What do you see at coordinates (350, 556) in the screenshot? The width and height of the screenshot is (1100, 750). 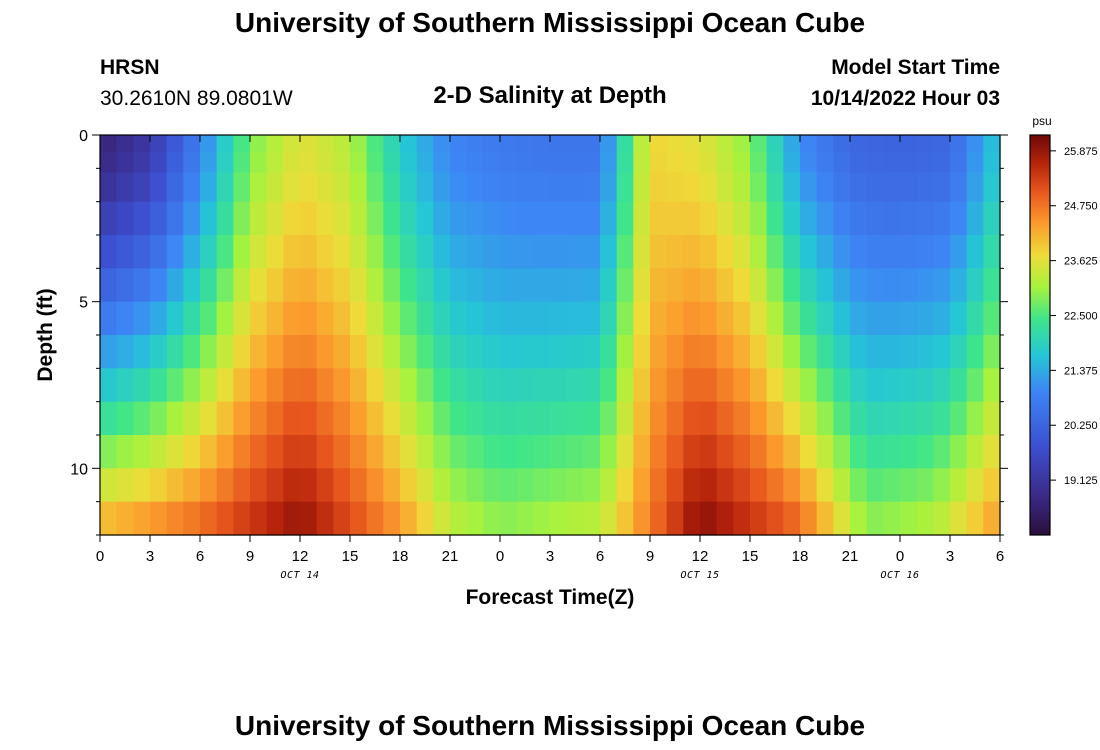 I see `x-tick-label: 15` at bounding box center [350, 556].